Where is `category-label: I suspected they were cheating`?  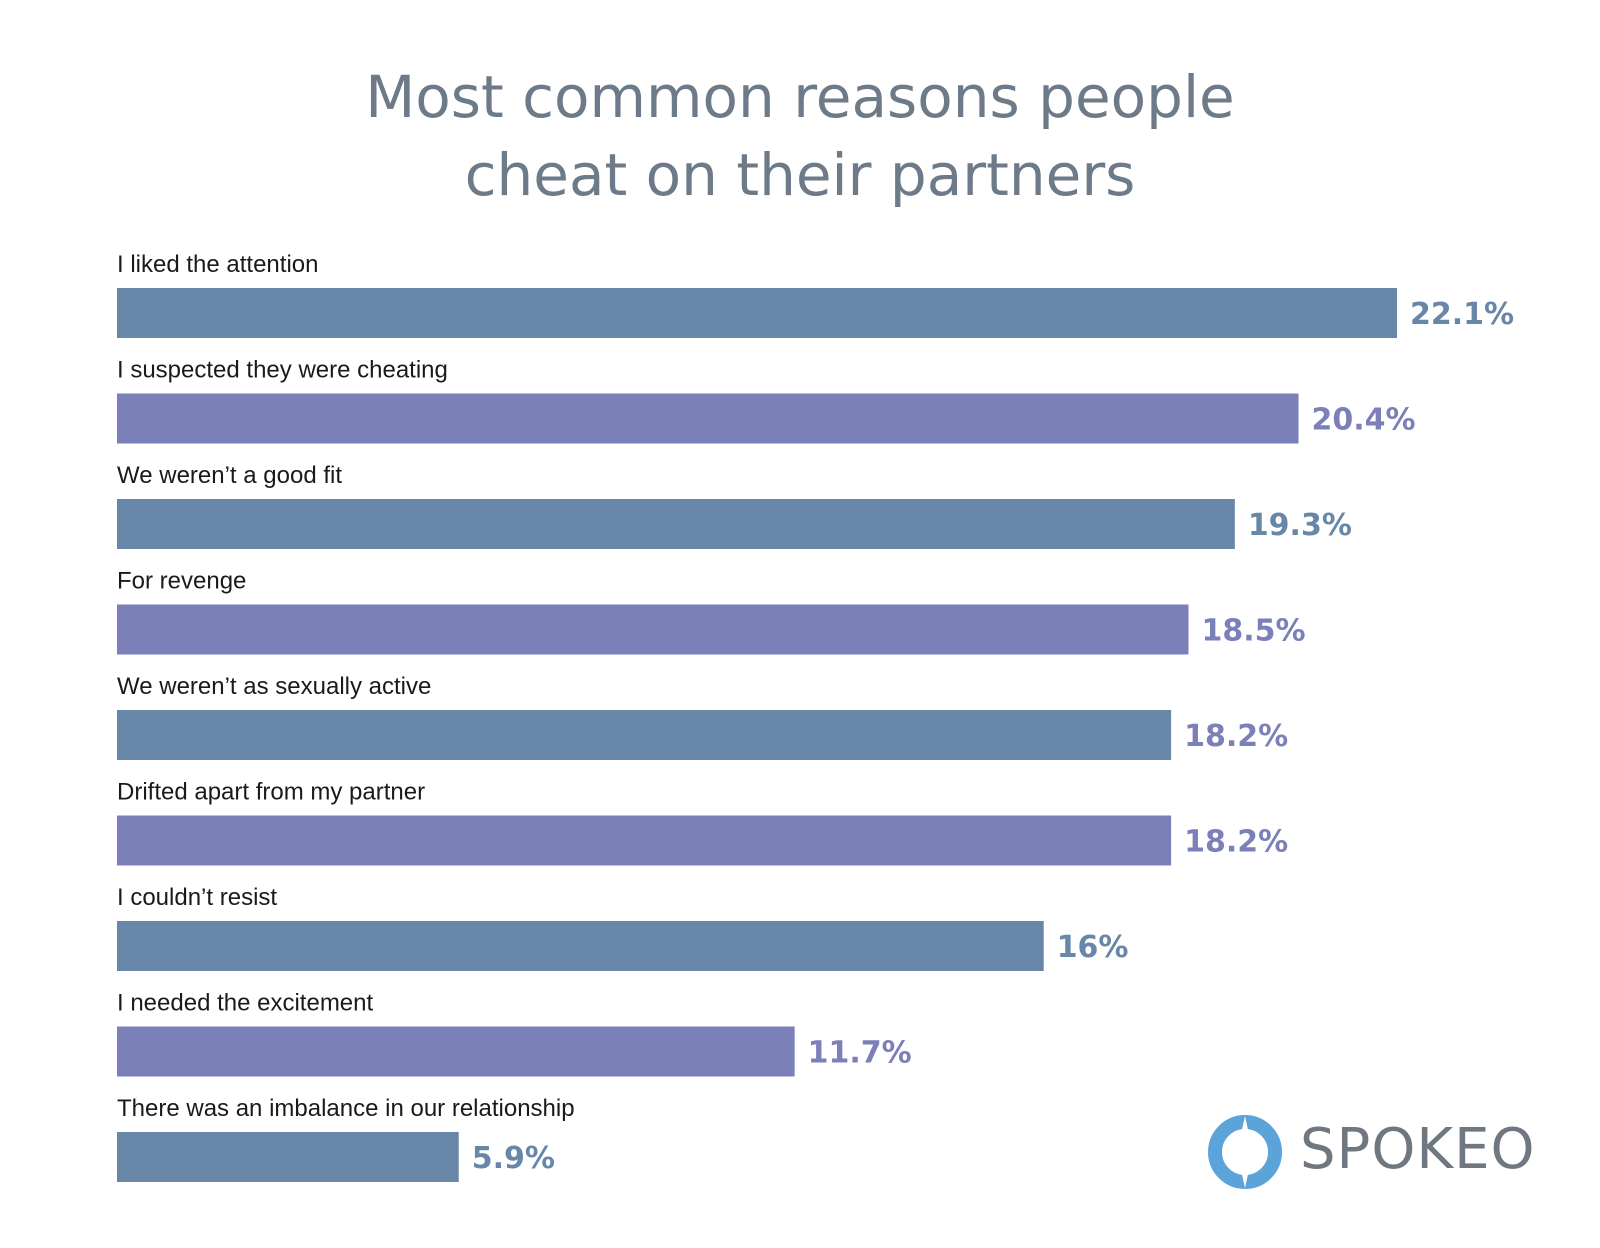
category-label: I suspected they were cheating is located at coordinates (282, 370).